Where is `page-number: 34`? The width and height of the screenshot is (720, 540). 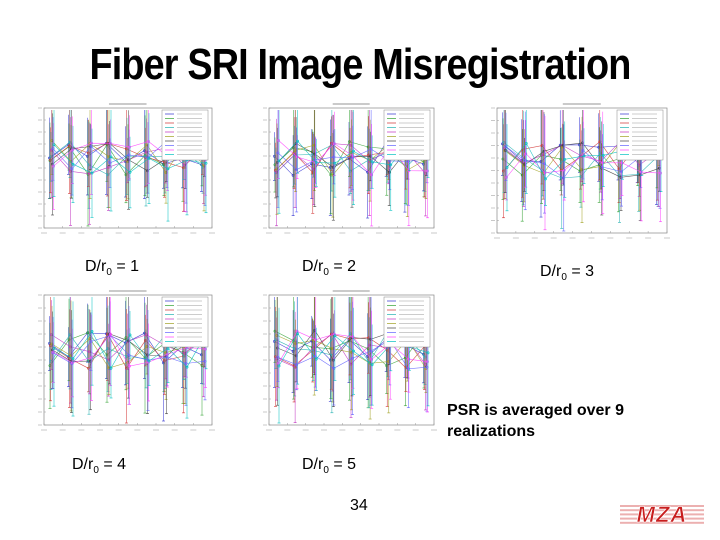
page-number: 34 is located at coordinates (359, 505).